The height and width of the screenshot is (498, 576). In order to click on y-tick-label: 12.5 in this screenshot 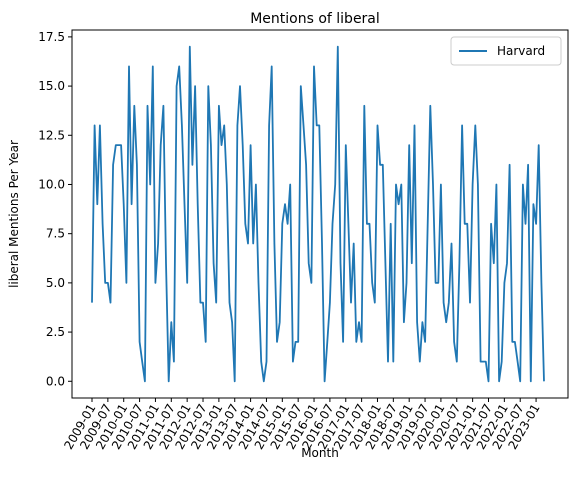, I will do `click(51, 135)`.